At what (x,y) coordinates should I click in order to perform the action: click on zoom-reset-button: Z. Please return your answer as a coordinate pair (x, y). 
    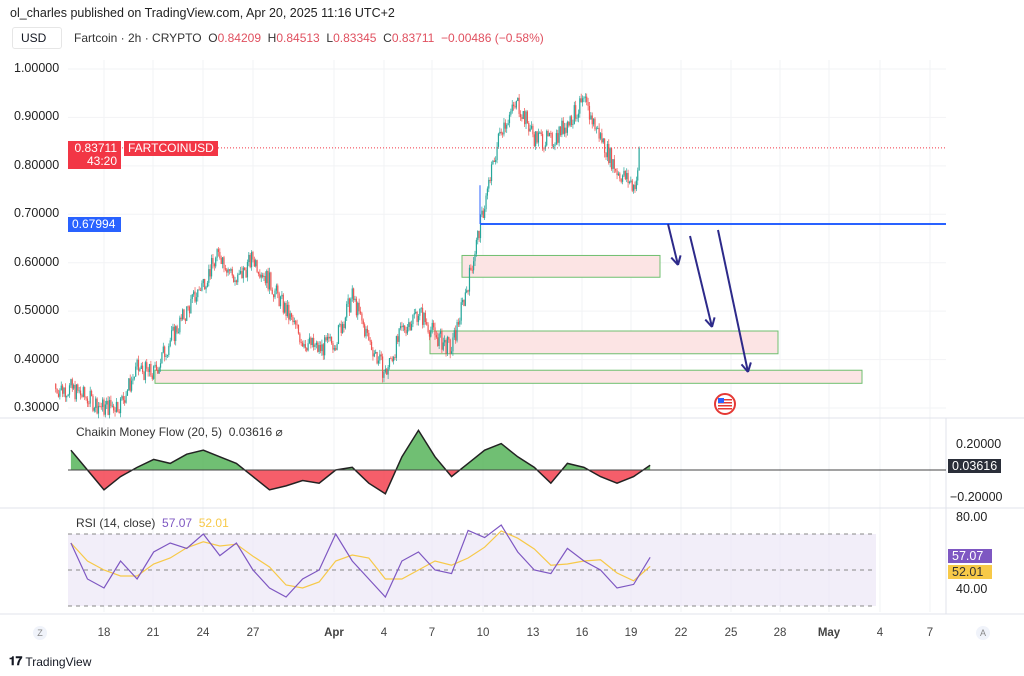
    Looking at the image, I should click on (40, 633).